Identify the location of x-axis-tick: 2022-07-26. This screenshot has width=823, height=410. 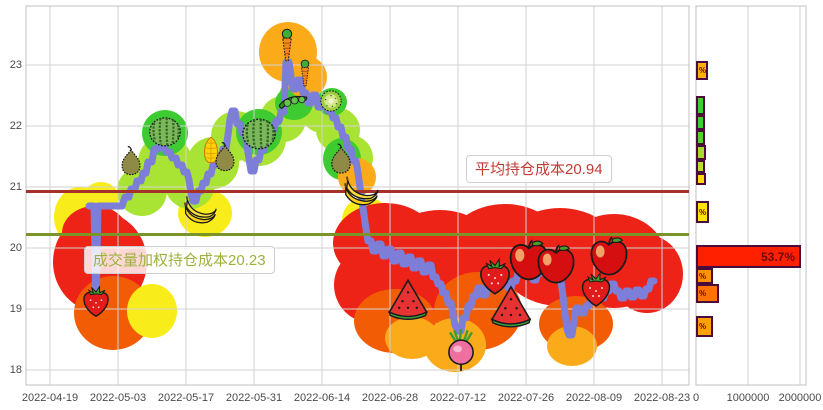
(526, 398).